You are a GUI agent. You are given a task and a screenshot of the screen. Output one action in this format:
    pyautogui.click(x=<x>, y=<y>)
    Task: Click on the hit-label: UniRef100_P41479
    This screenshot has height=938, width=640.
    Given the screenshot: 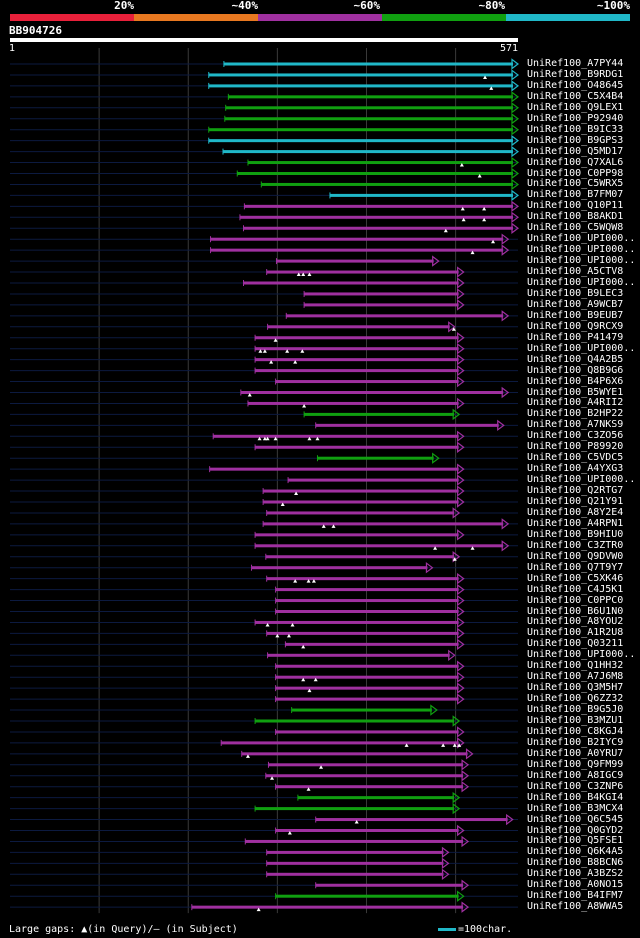 What is the action you would take?
    pyautogui.click(x=575, y=337)
    